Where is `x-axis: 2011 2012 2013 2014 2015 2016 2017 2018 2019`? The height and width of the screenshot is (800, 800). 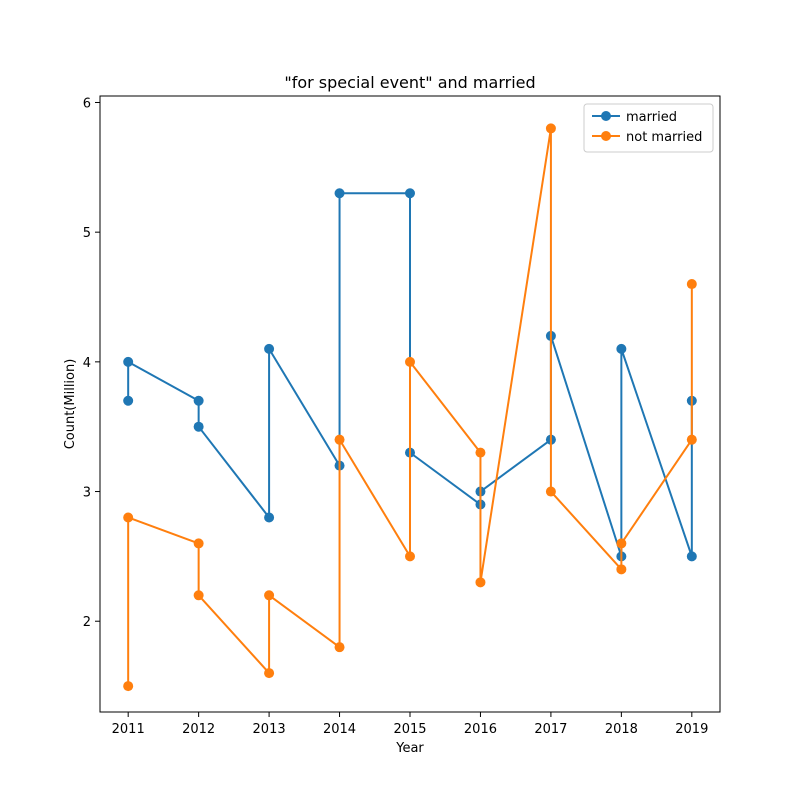 x-axis: 2011 2012 2013 2014 2015 2016 2017 2018 2019 is located at coordinates (410, 724).